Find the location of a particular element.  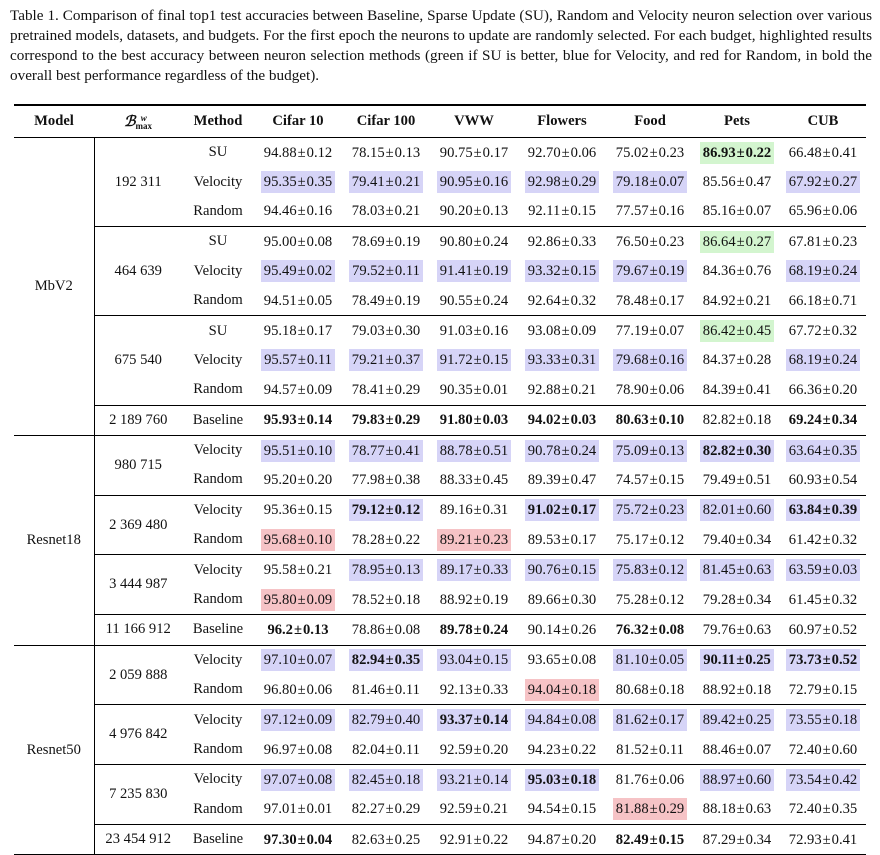

accuracy-std: 0.34 is located at coordinates (758, 599).